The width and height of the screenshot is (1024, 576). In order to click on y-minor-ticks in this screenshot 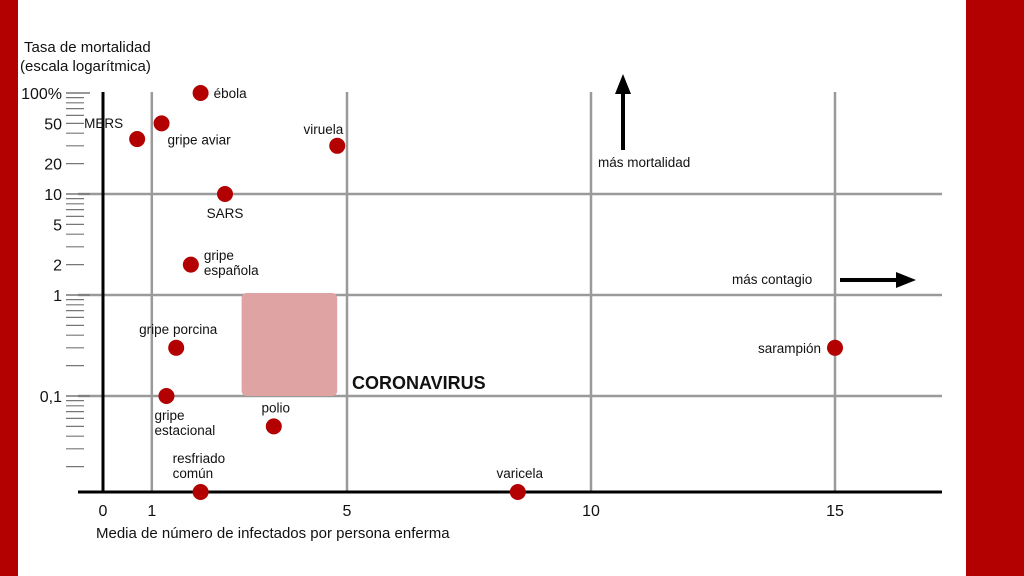, I will do `click(78, 280)`.